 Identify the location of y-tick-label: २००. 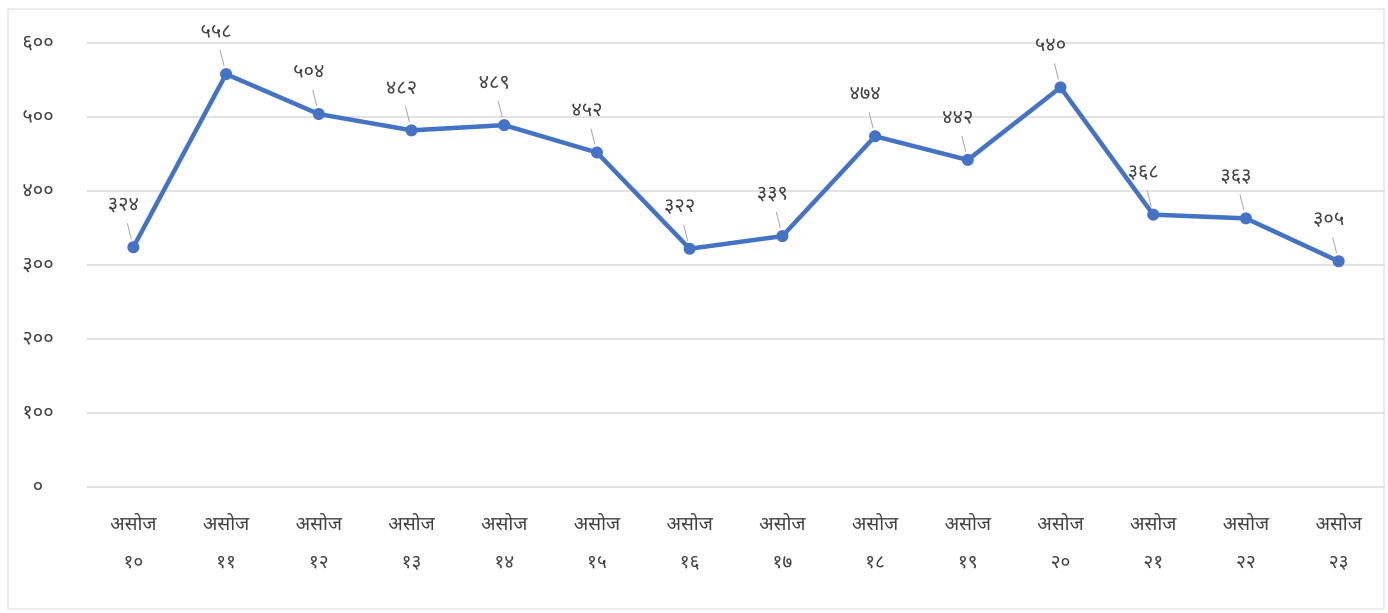
(37, 338).